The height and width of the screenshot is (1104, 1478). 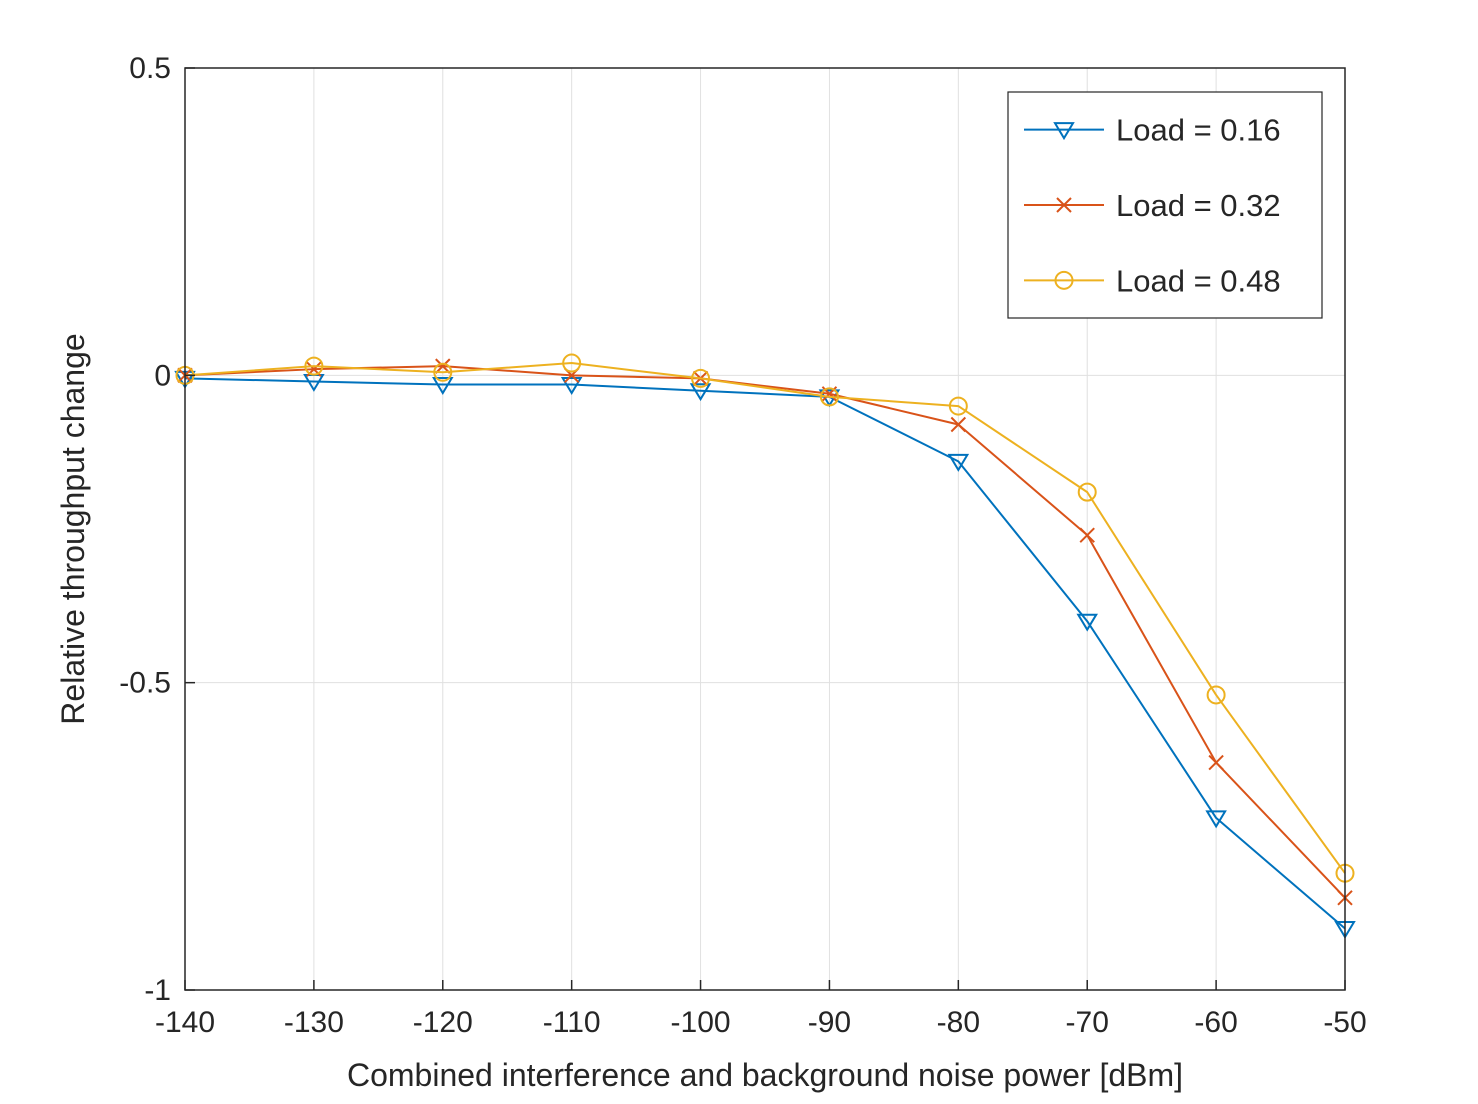 I want to click on x-tick-label: -80, so click(x=958, y=1022).